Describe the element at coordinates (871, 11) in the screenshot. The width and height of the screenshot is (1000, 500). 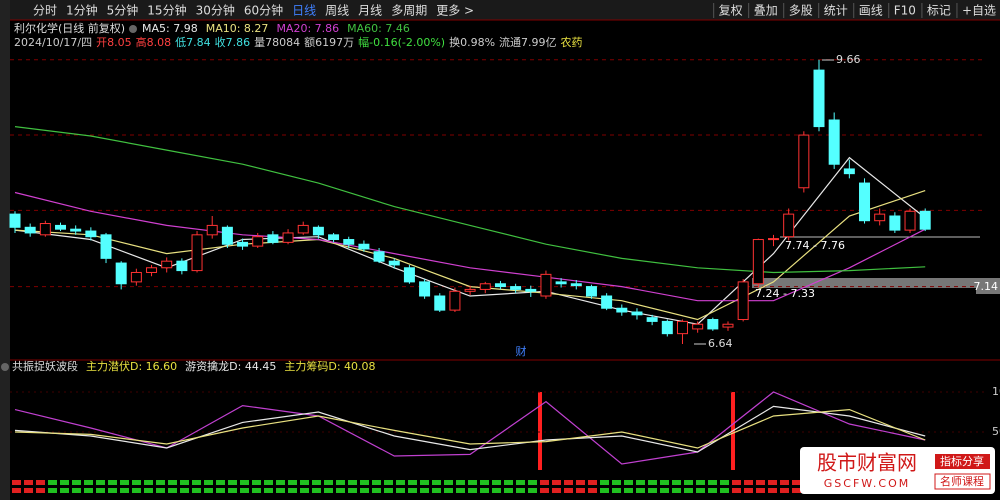
I see `tool-button: 画线` at that location.